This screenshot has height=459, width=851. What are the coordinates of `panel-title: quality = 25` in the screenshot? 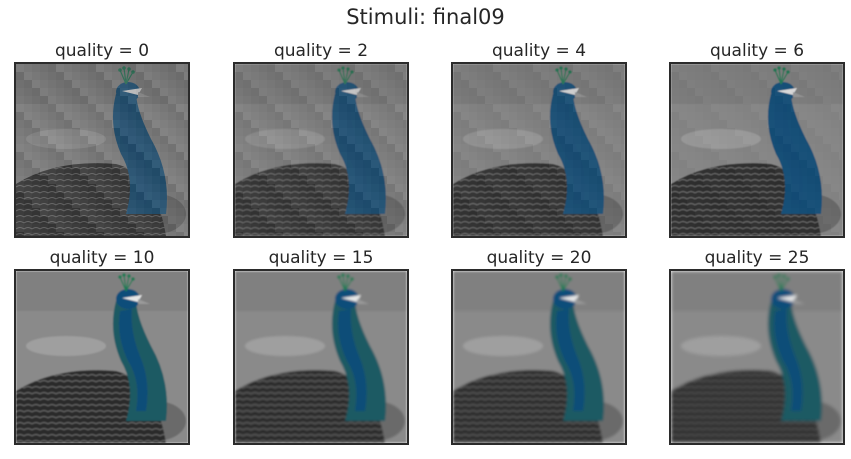 It's located at (757, 258).